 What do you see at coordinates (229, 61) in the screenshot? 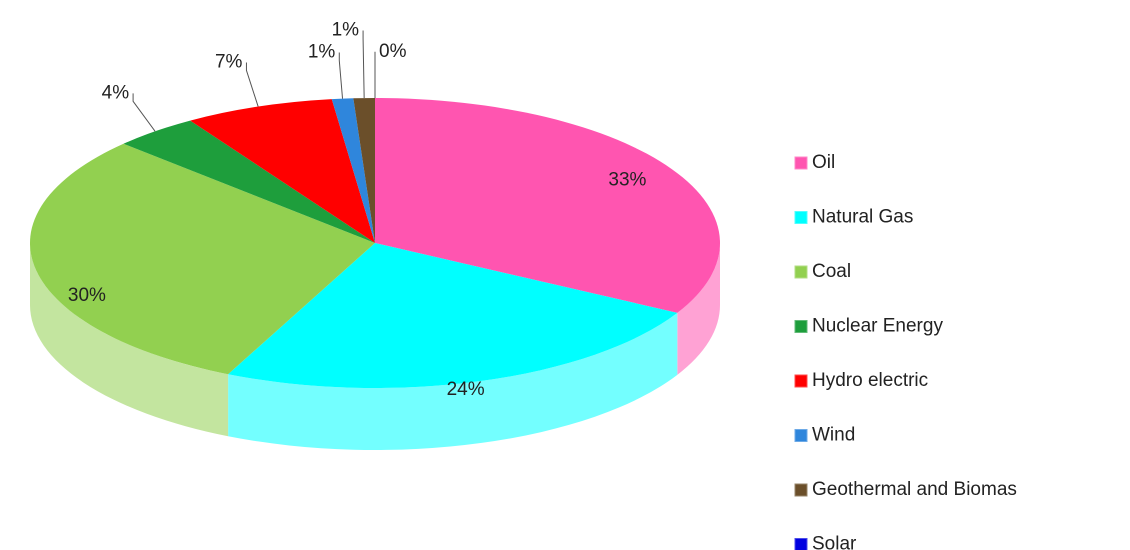
I see `data-label: 7%` at bounding box center [229, 61].